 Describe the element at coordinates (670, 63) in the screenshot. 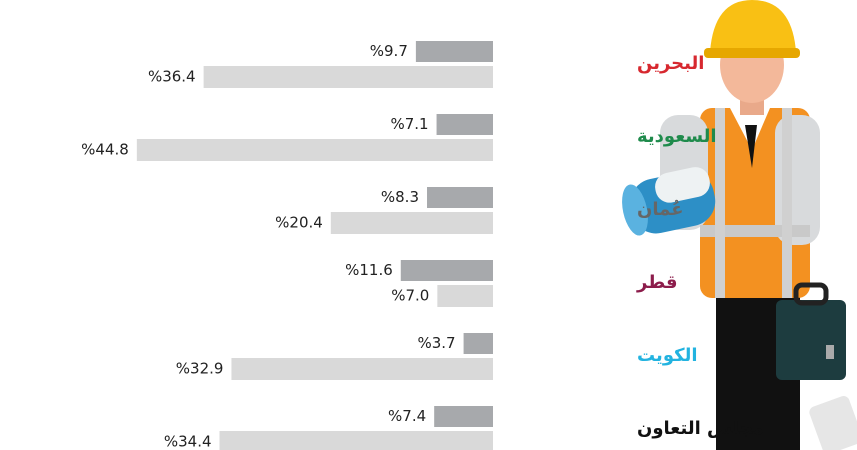

I see `category-label: البحرين` at that location.